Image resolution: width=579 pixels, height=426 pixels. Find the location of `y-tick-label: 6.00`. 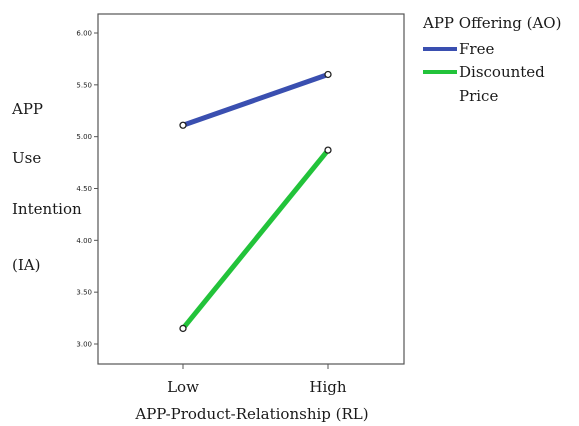

y-tick-label: 6.00 is located at coordinates (84, 34).